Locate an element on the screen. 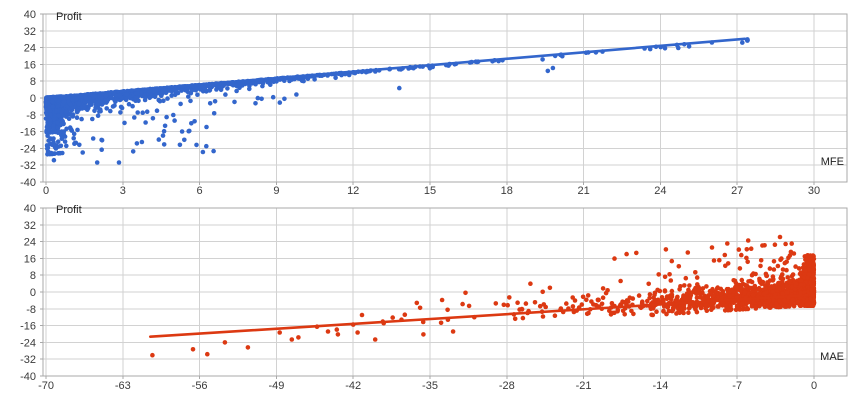 This screenshot has width=860, height=400. x-tick-label: -63 is located at coordinates (123, 386).